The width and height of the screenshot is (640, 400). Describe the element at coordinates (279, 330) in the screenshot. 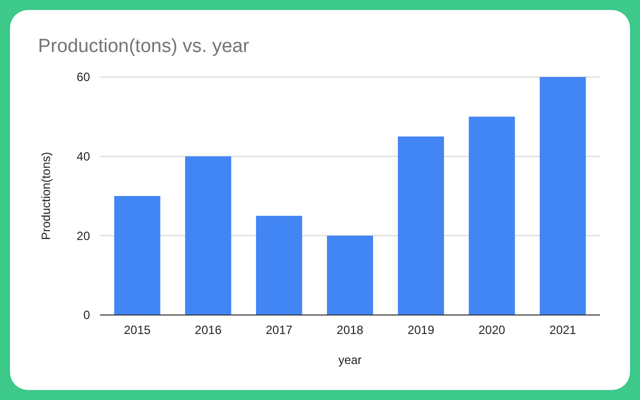

I see `x-tick-label: 2017` at that location.